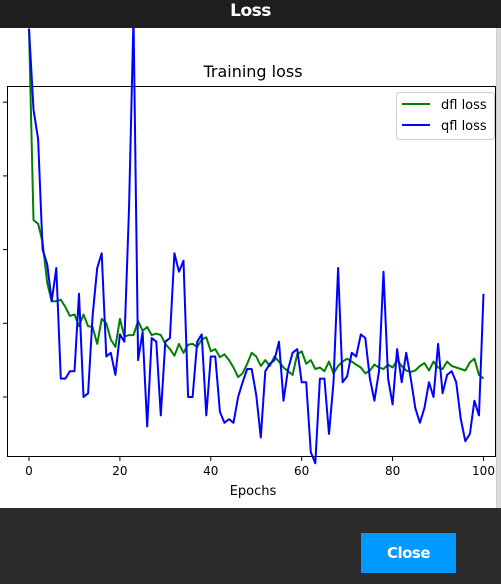 Image resolution: width=501 pixels, height=584 pixels. I want to click on legend: dfl loss qfl loss, so click(445, 116).